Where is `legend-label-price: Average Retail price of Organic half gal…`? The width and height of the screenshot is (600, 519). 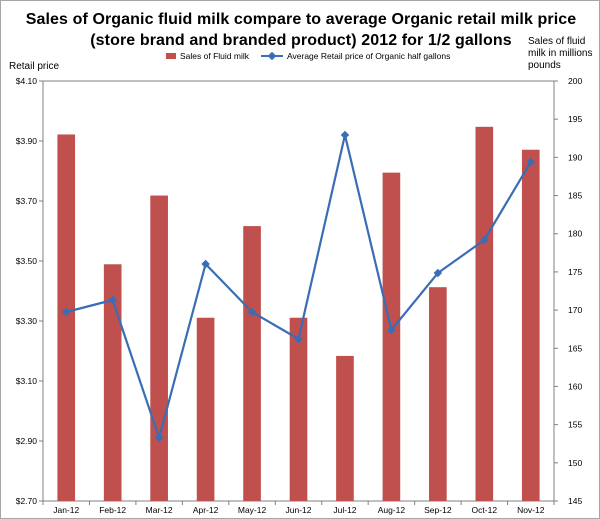
legend-label-price: Average Retail price of Organic half gal… is located at coordinates (369, 56).